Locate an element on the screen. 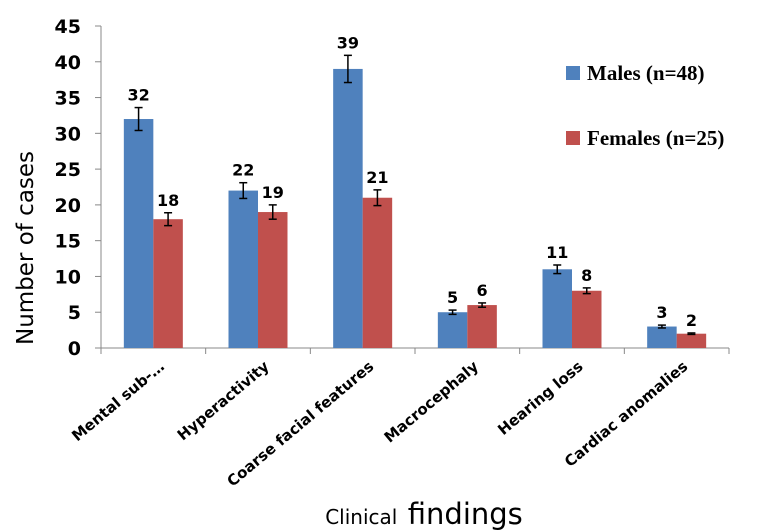 The height and width of the screenshot is (531, 769). y-axis-label: Number of cases is located at coordinates (26, 248).